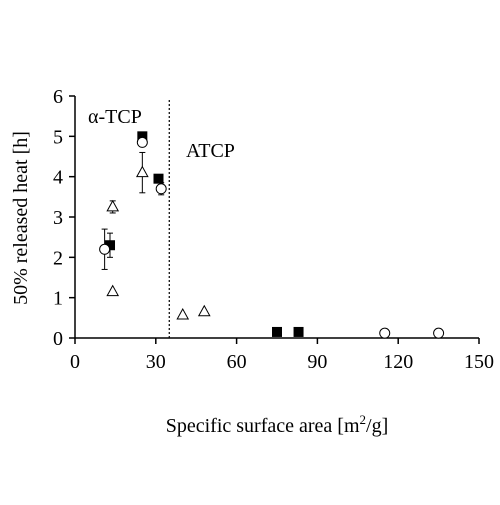 Image resolution: width=500 pixels, height=505 pixels. Describe the element at coordinates (21, 218) in the screenshot. I see `y-axis-title: 50% released heat [h]` at that location.